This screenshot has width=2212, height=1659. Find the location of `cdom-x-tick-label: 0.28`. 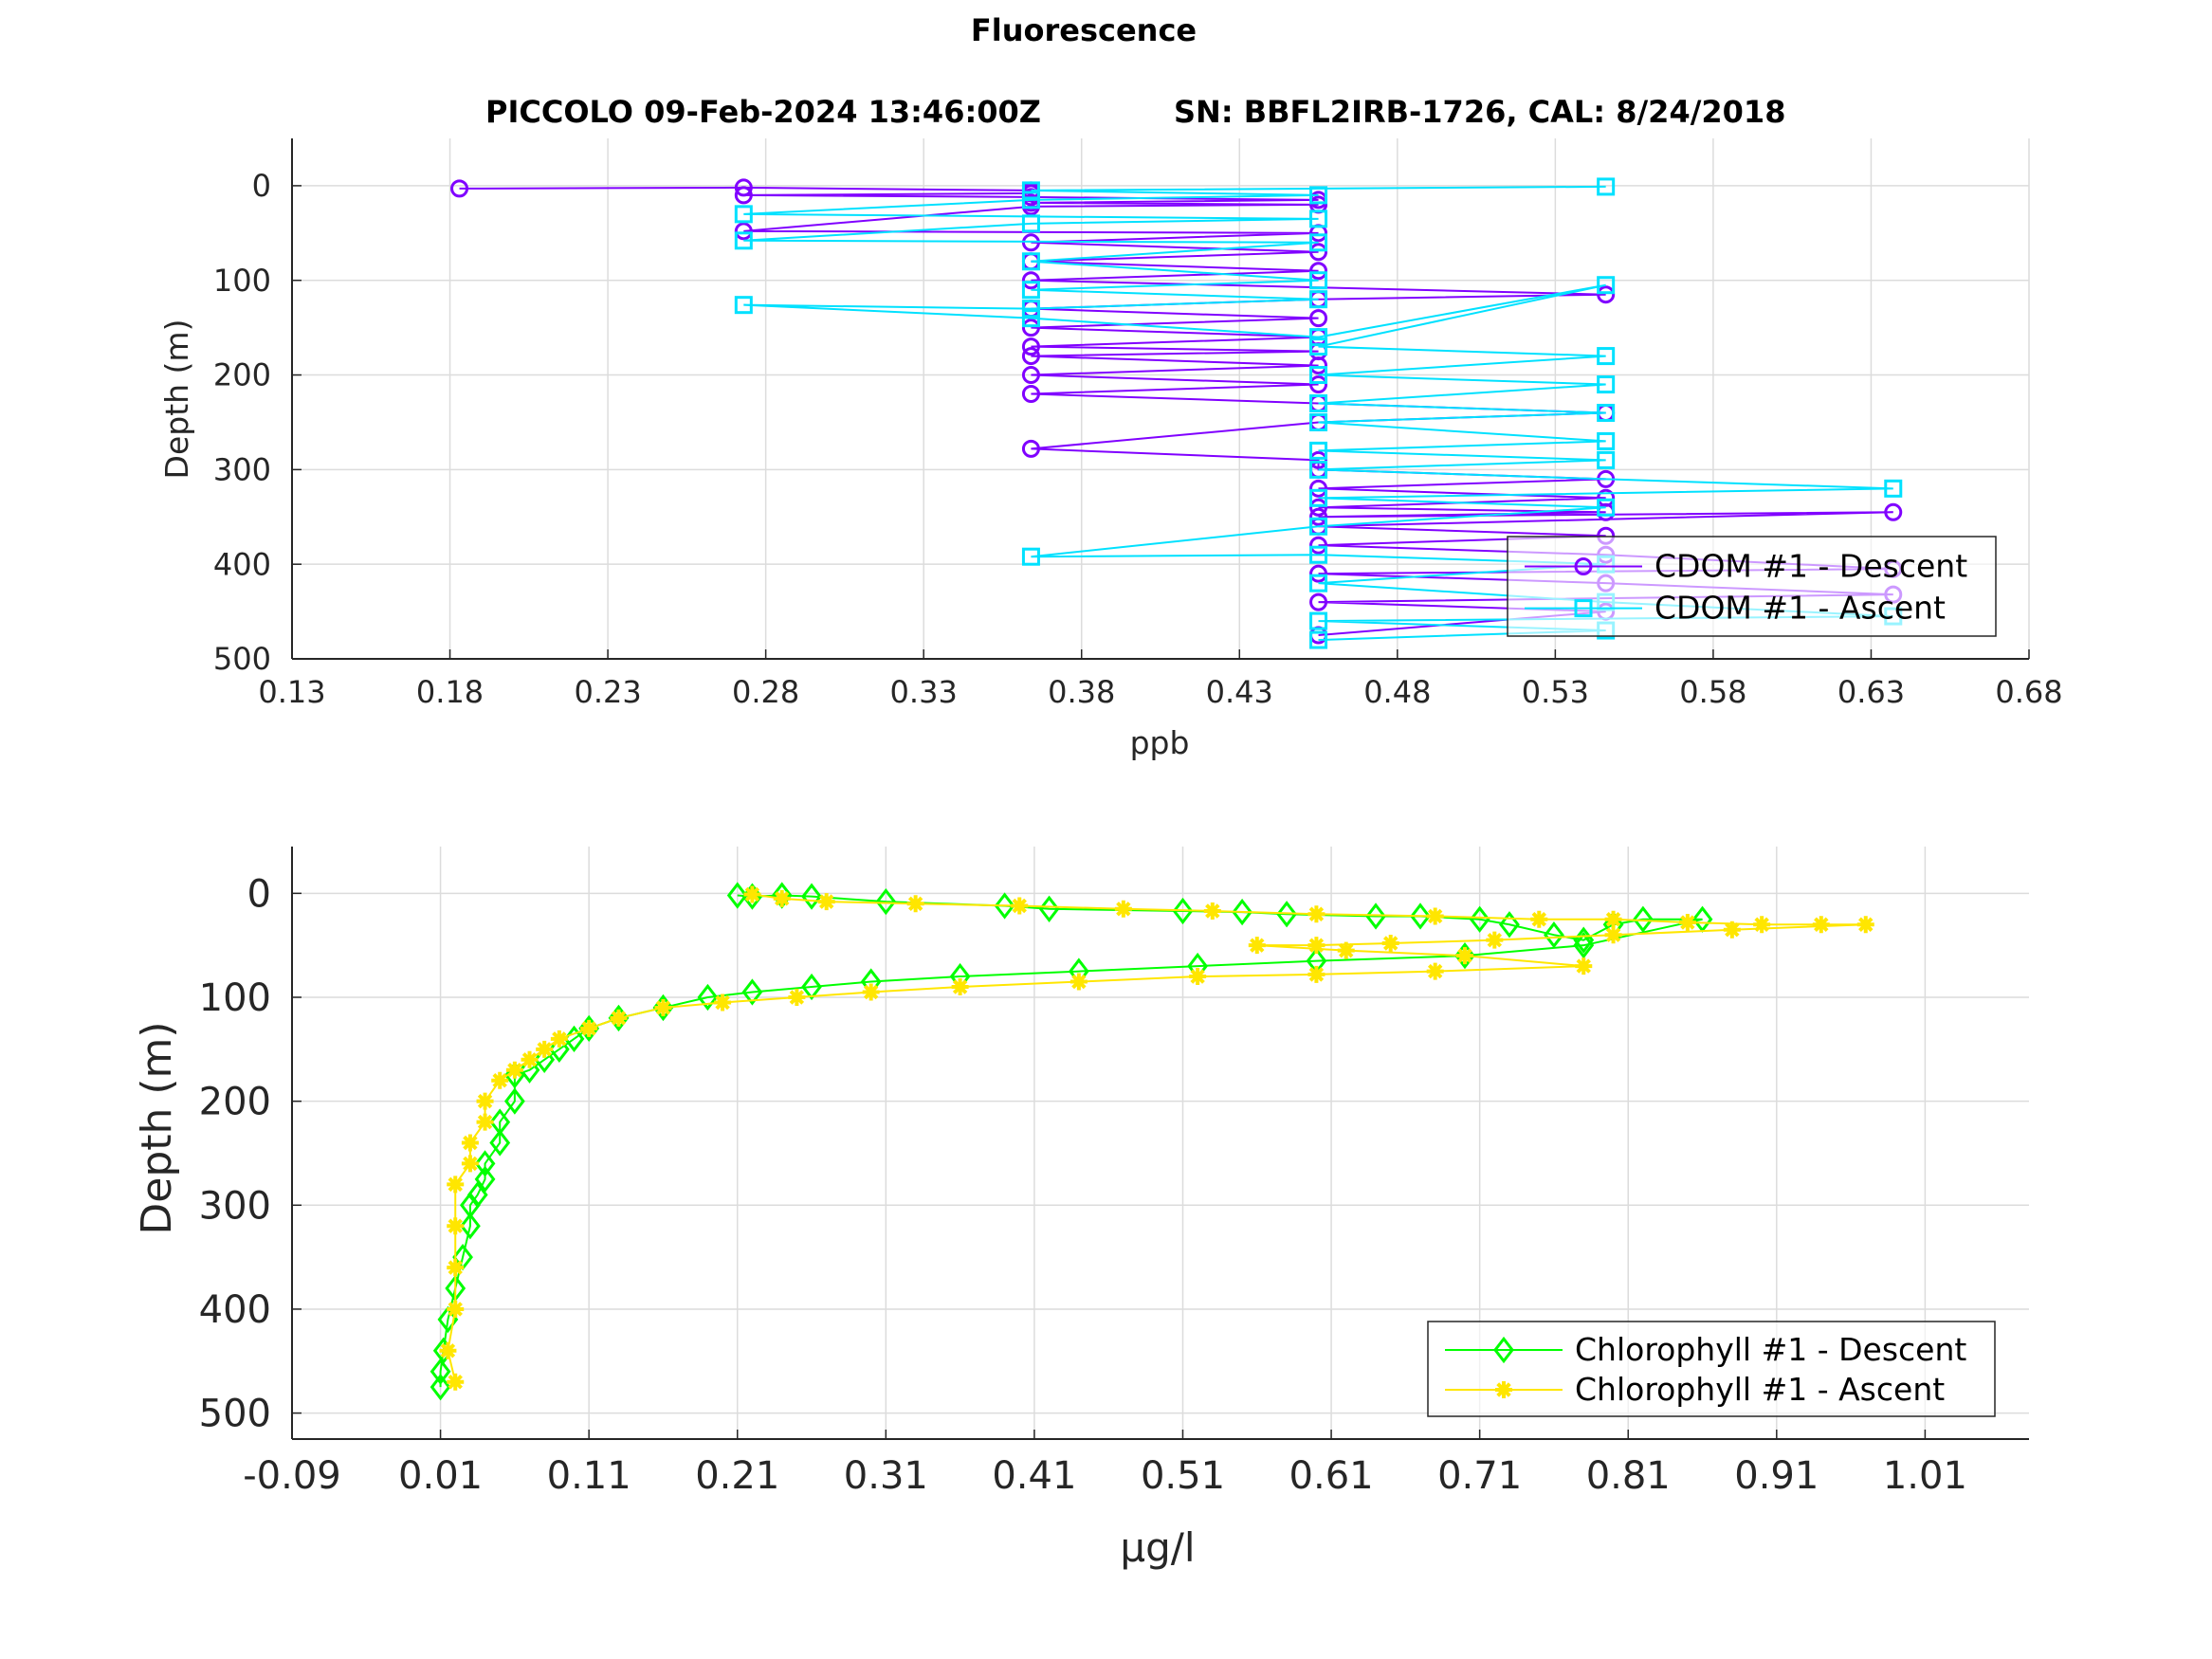

cdom-x-tick-label: 0.28 is located at coordinates (765, 692).